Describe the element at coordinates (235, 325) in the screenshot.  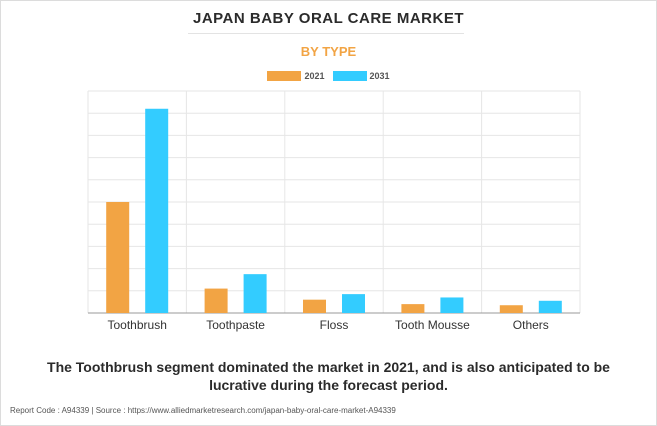
I see `x-tick-label: Toothpaste` at that location.